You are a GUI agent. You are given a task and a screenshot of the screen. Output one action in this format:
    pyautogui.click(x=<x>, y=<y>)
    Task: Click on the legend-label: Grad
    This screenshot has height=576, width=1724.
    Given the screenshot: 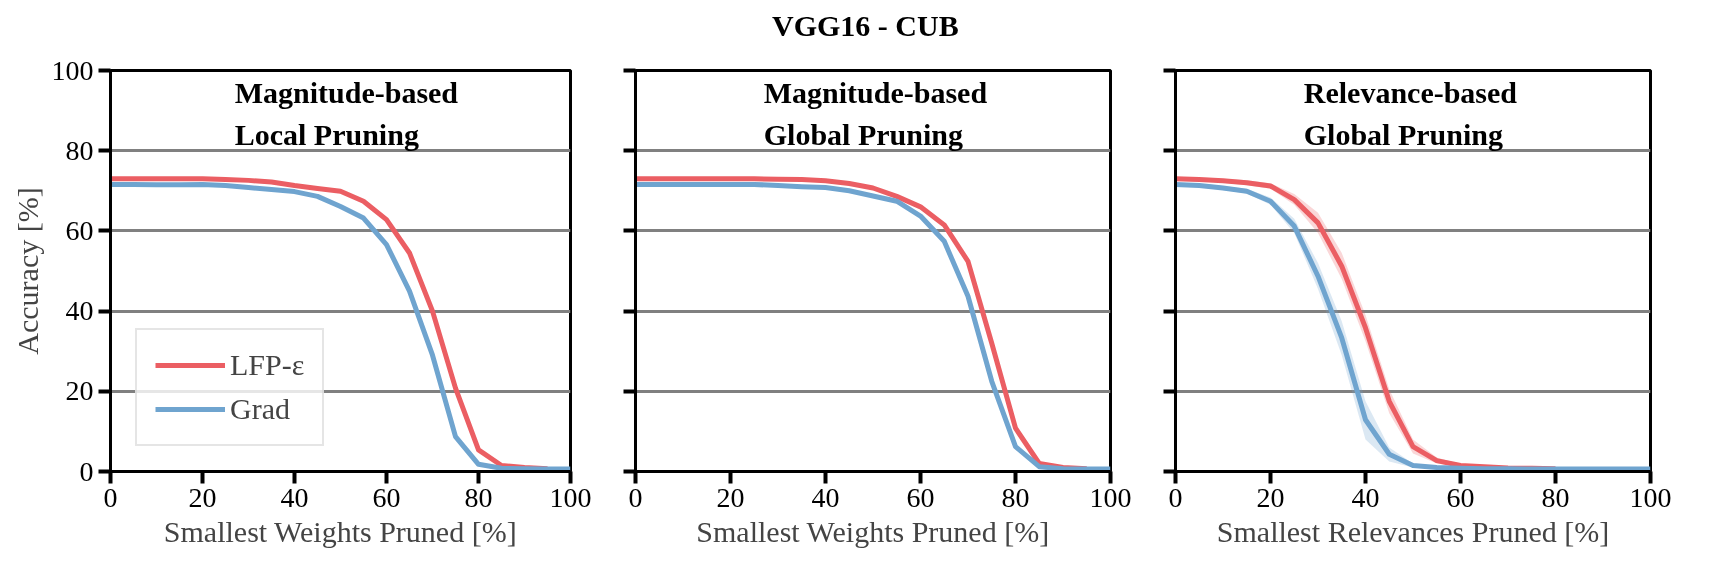 What is the action you would take?
    pyautogui.click(x=260, y=409)
    